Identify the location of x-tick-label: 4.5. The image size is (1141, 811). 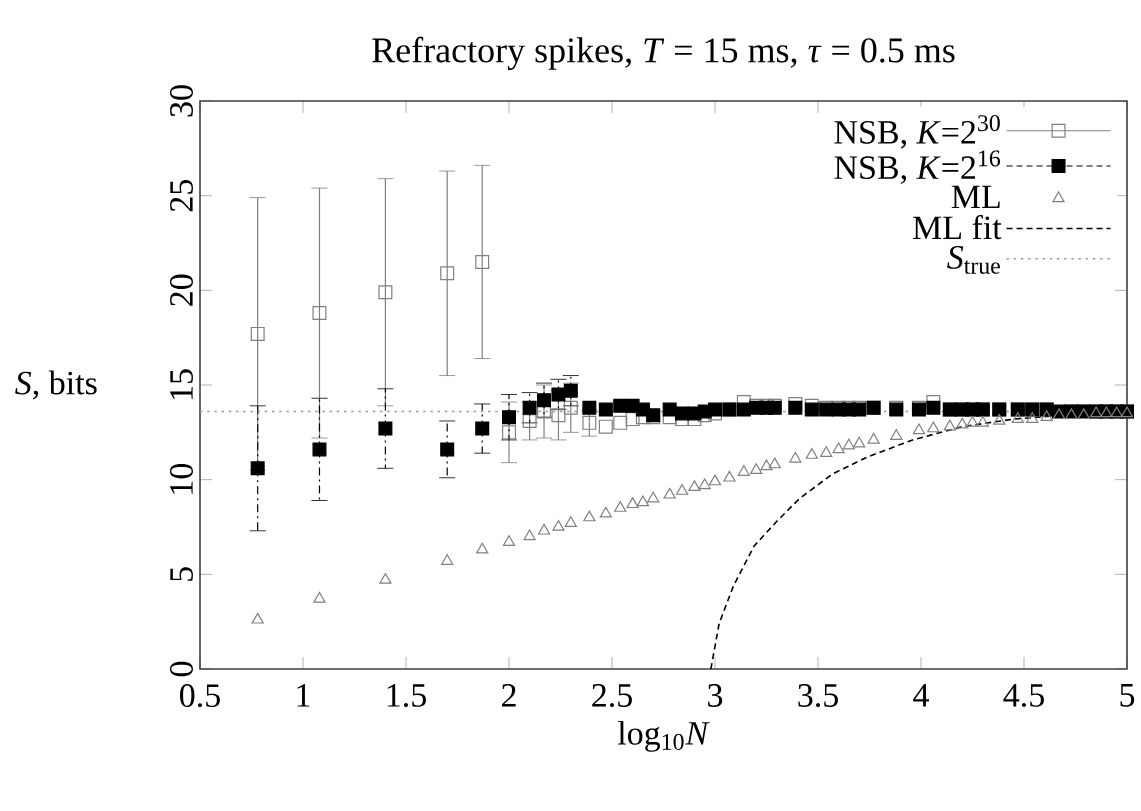
(1023, 695).